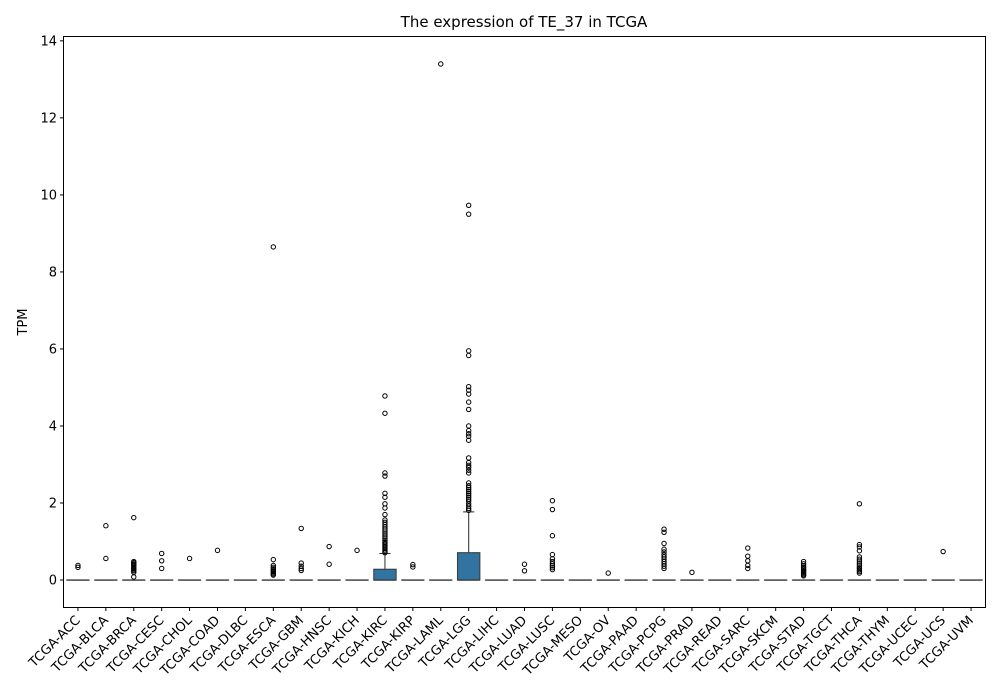 This screenshot has height=700, width=1000. What do you see at coordinates (48, 195) in the screenshot?
I see `y-tick-label: 10` at bounding box center [48, 195].